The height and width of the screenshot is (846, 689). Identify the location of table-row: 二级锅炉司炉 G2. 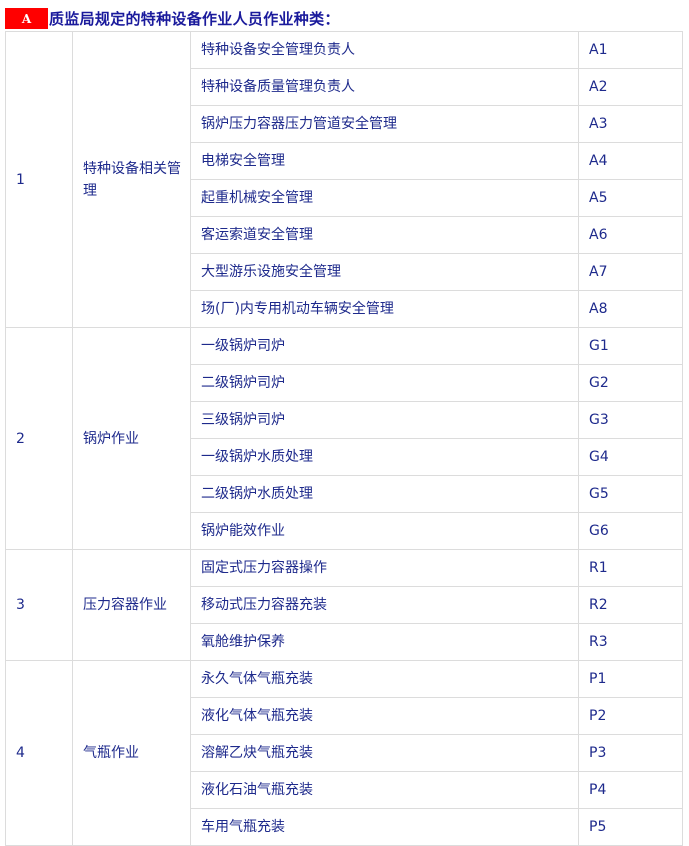
(344, 383).